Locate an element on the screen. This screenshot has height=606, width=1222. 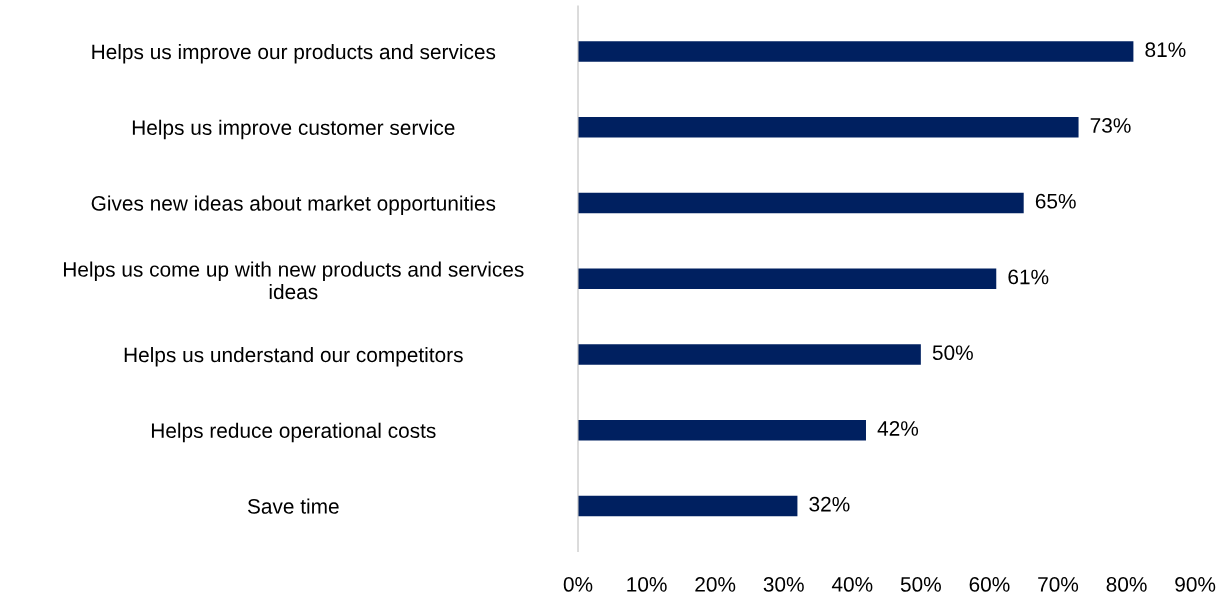
x-tick-label: 50% is located at coordinates (920, 584).